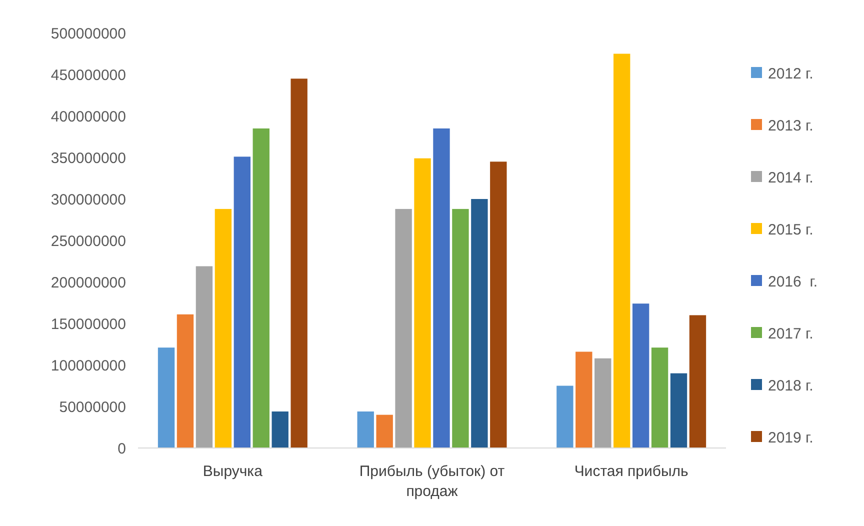  I want to click on y-tick-label: 500000000, so click(88, 33).